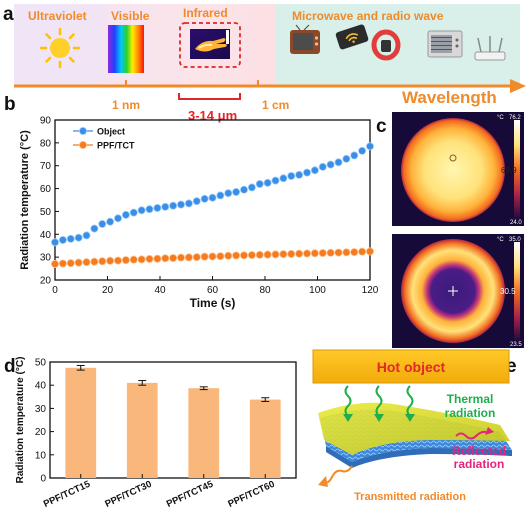 This screenshot has width=529, height=513. I want to click on hot-object-label: Hot object, so click(411, 367).